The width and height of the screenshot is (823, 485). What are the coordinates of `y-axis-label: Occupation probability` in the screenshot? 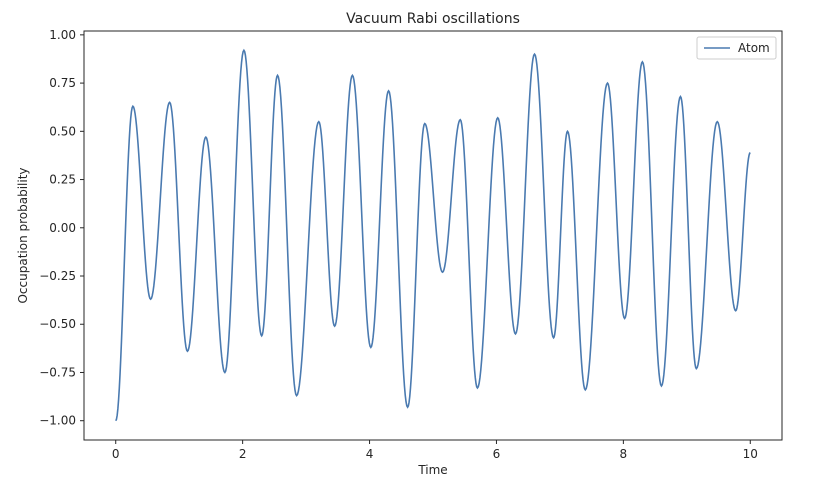 It's located at (23, 235).